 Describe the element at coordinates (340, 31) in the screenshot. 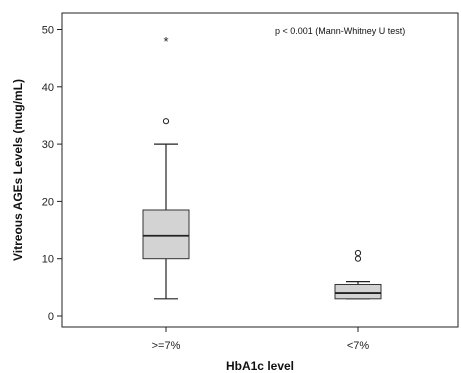

I see `p-value-annotation: p < 0.001 (Mann-Whitney U test)` at that location.